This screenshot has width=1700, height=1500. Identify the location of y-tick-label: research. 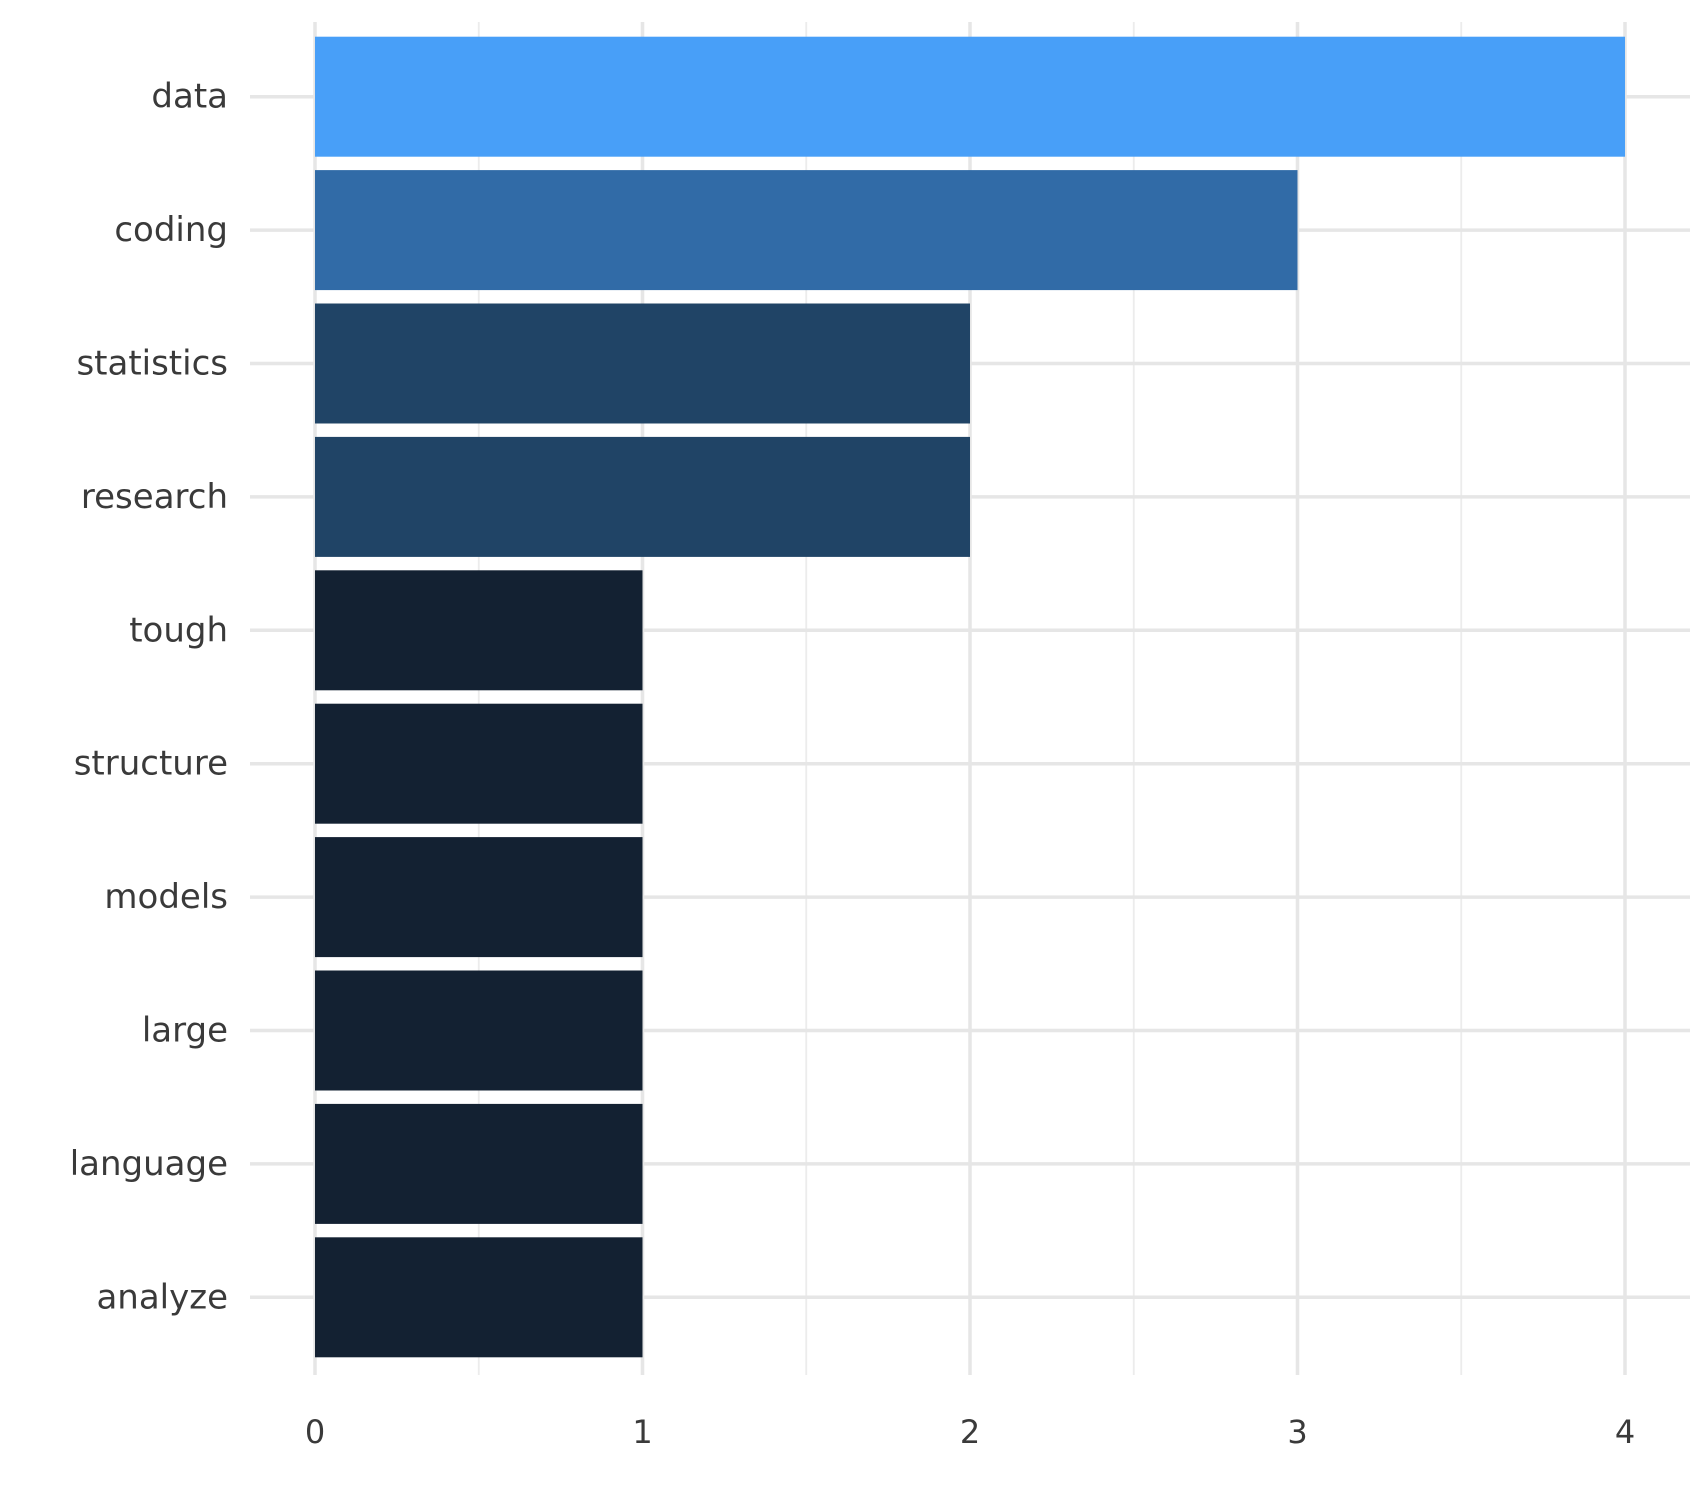
(154, 497).